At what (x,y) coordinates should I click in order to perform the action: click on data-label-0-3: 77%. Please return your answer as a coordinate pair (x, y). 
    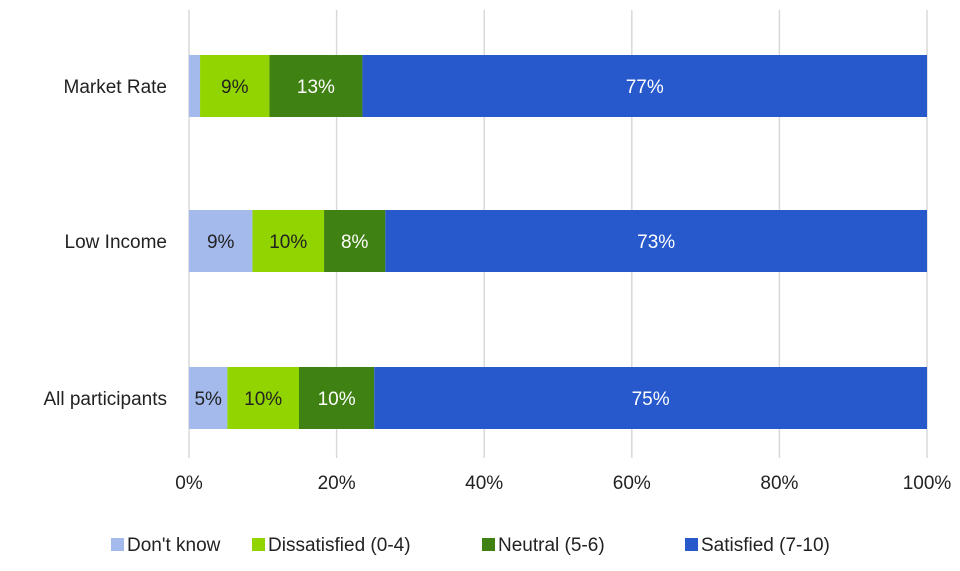
    Looking at the image, I should click on (645, 87).